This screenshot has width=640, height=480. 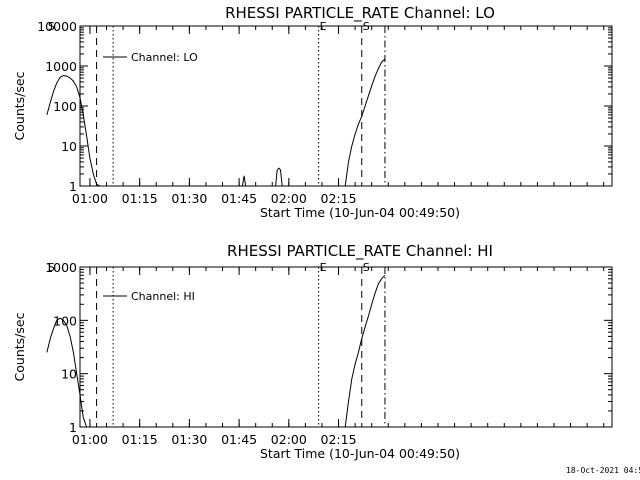 What do you see at coordinates (164, 57) in the screenshot?
I see `legend-label: Channel: LO` at bounding box center [164, 57].